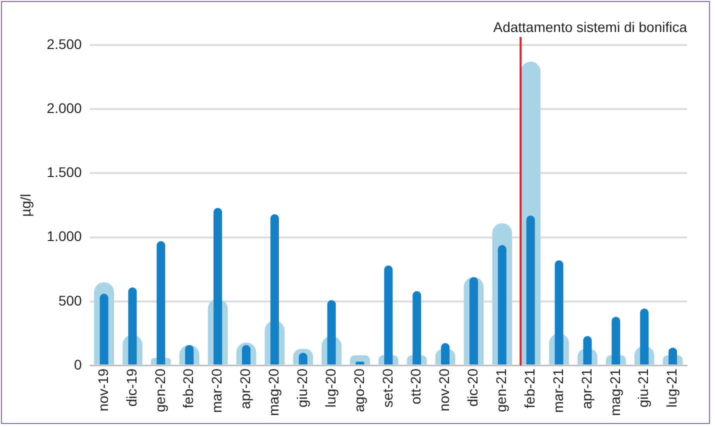 This screenshot has width=715, height=427. I want to click on x-tick-label: lug-20, so click(330, 388).